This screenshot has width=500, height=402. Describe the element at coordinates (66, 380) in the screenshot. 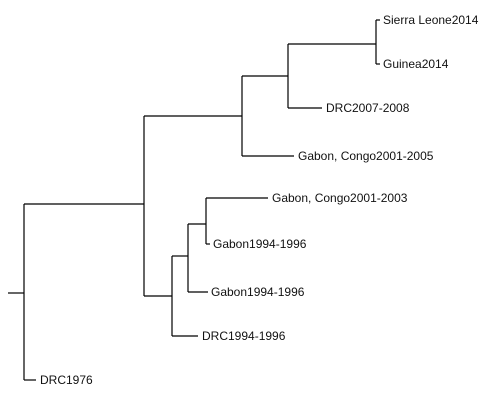

I see `leaf-label-drc-1976: DRC1976` at that location.